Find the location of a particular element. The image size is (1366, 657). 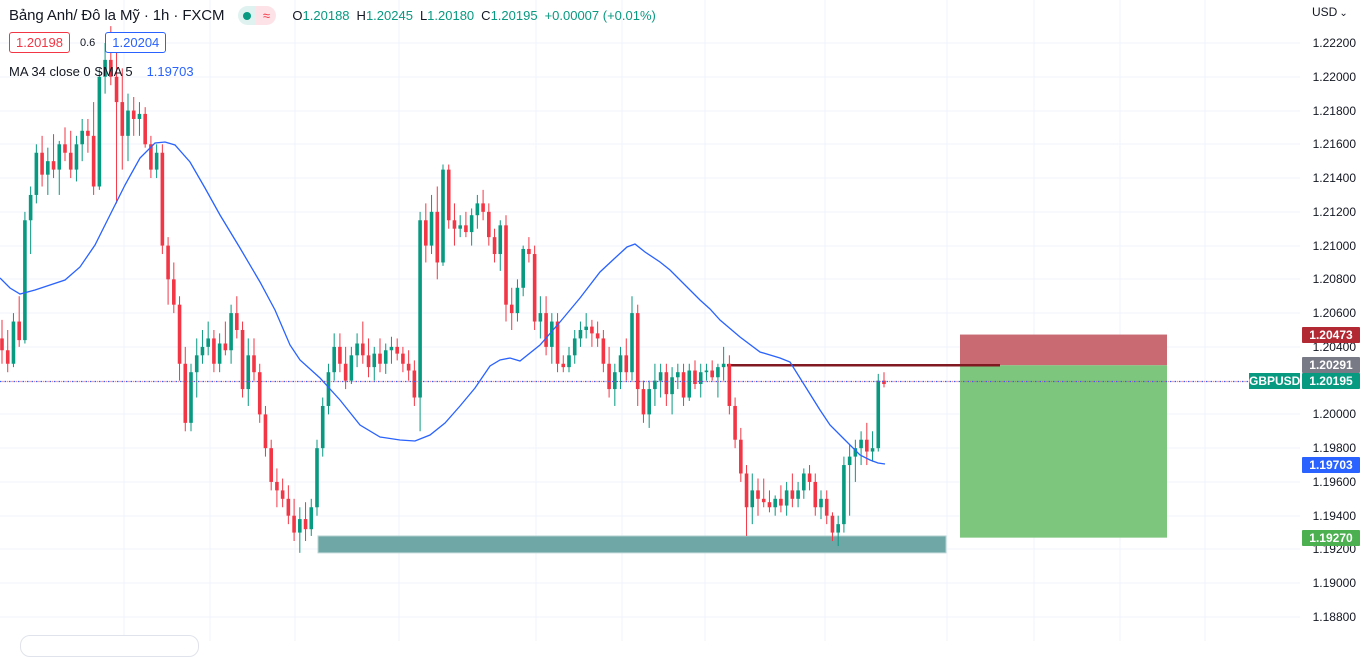

price-tick-label: 1.21600 is located at coordinates (1334, 144).